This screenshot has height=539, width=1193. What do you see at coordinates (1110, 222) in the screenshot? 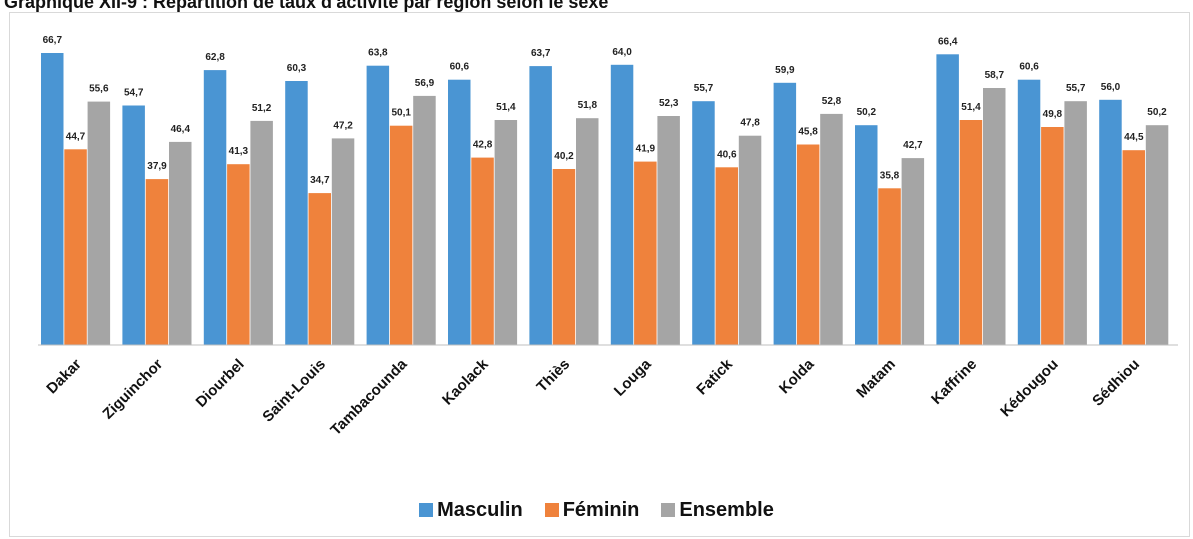
I see `bar-masculin-sedhiou` at bounding box center [1110, 222].